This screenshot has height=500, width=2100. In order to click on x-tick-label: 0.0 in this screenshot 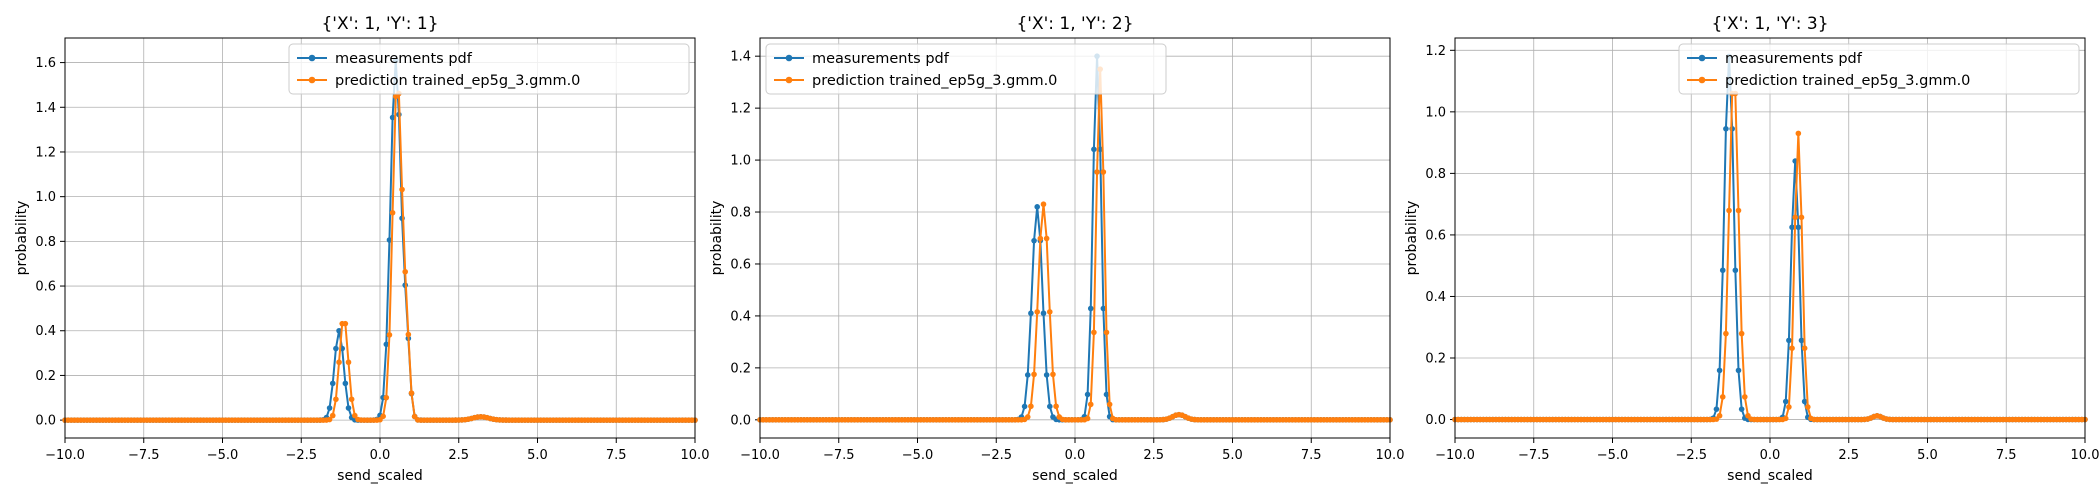, I will do `click(1770, 455)`.